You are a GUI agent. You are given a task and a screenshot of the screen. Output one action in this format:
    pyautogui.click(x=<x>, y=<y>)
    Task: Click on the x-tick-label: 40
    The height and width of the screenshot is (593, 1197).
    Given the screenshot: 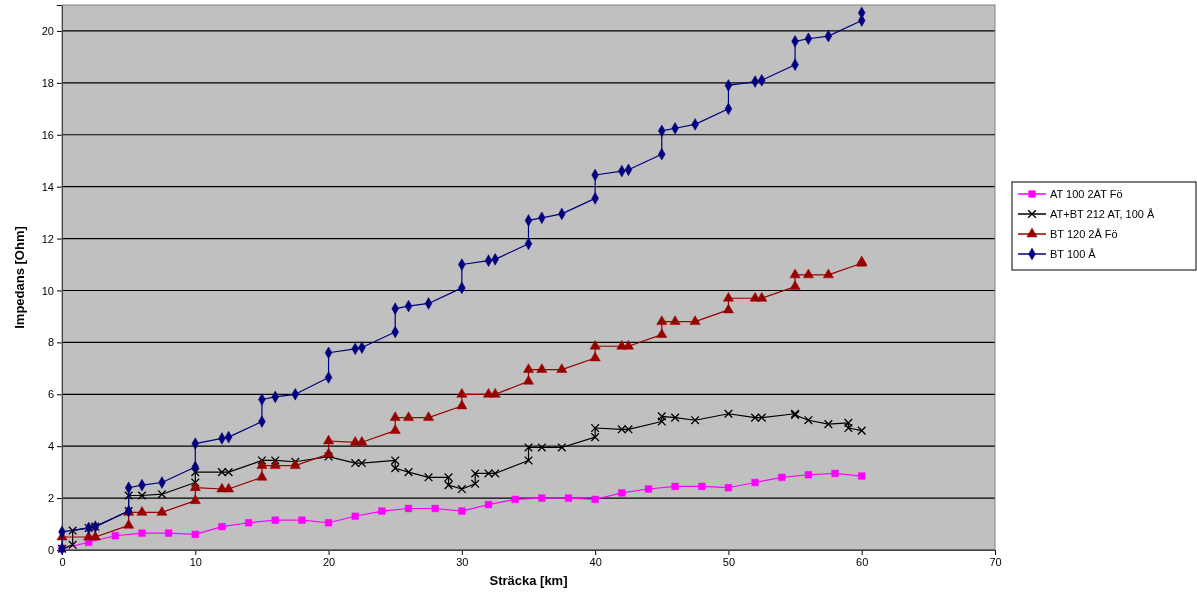 What is the action you would take?
    pyautogui.click(x=595, y=561)
    